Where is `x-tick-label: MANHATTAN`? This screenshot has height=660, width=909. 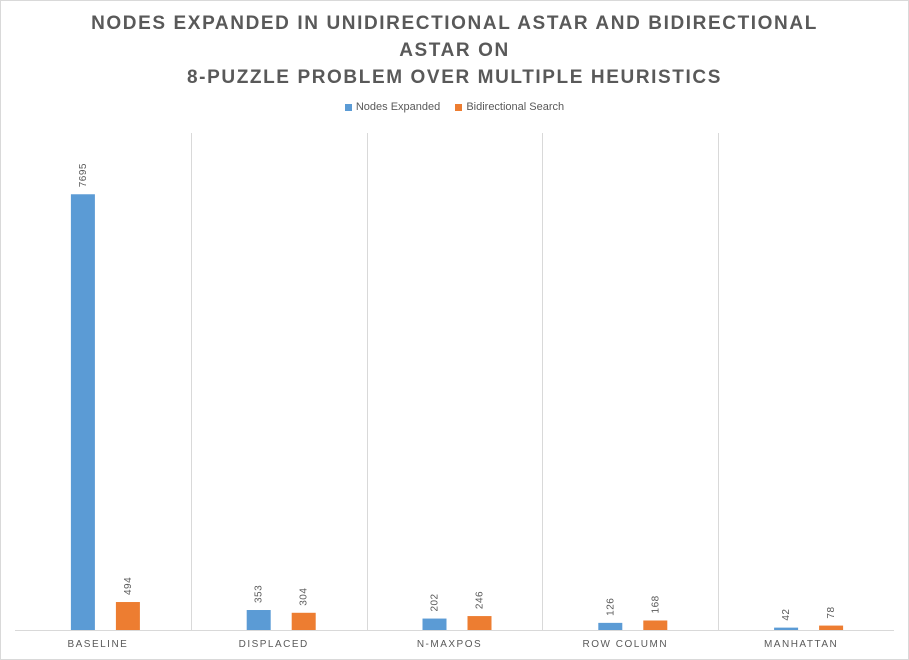
x-tick-label: MANHATTAN is located at coordinates (801, 644).